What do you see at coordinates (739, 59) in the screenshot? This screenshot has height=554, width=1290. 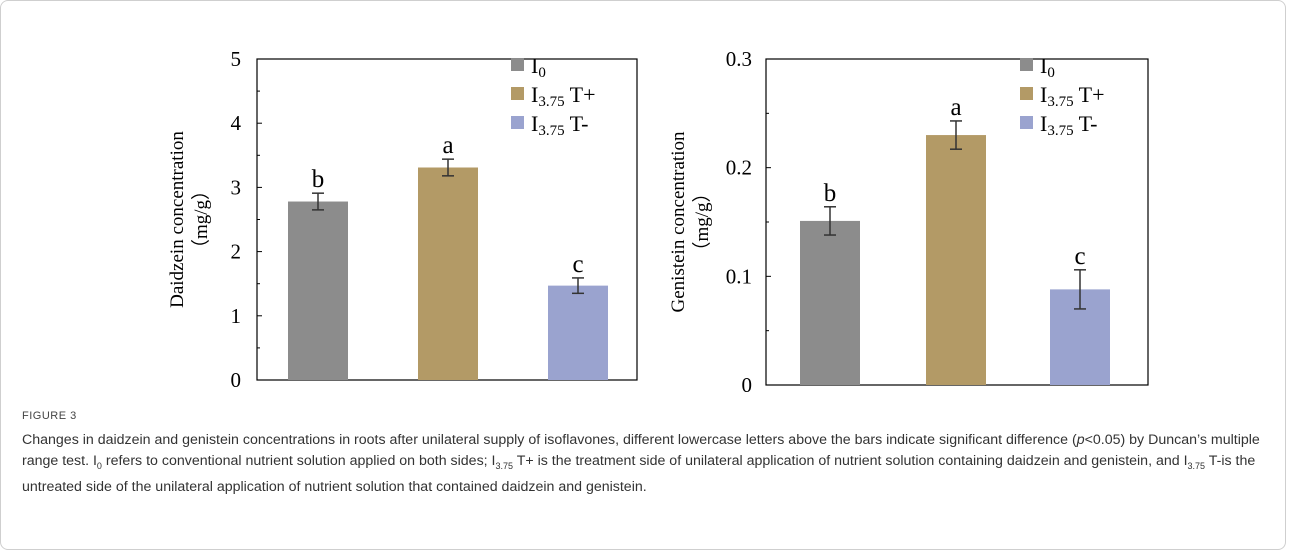 I see `genistein-ytick-label: 0.3` at bounding box center [739, 59].